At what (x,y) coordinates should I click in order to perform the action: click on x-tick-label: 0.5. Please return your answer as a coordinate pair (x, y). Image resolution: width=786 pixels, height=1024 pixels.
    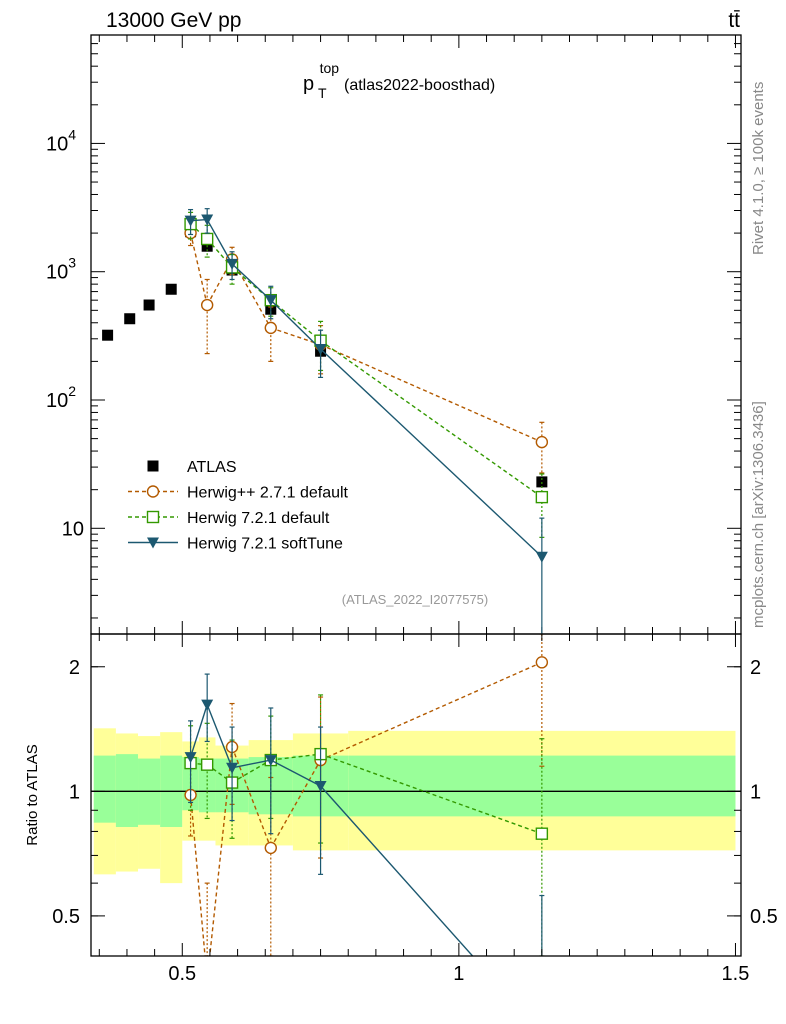
    Looking at the image, I should click on (182, 974).